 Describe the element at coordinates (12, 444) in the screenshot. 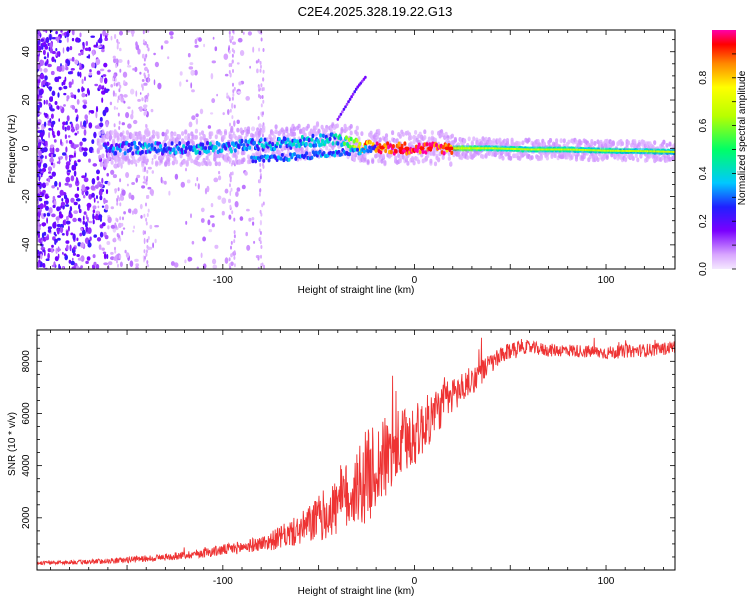

I see `snr-y-axis-title: SNR (10 * v/v)` at that location.